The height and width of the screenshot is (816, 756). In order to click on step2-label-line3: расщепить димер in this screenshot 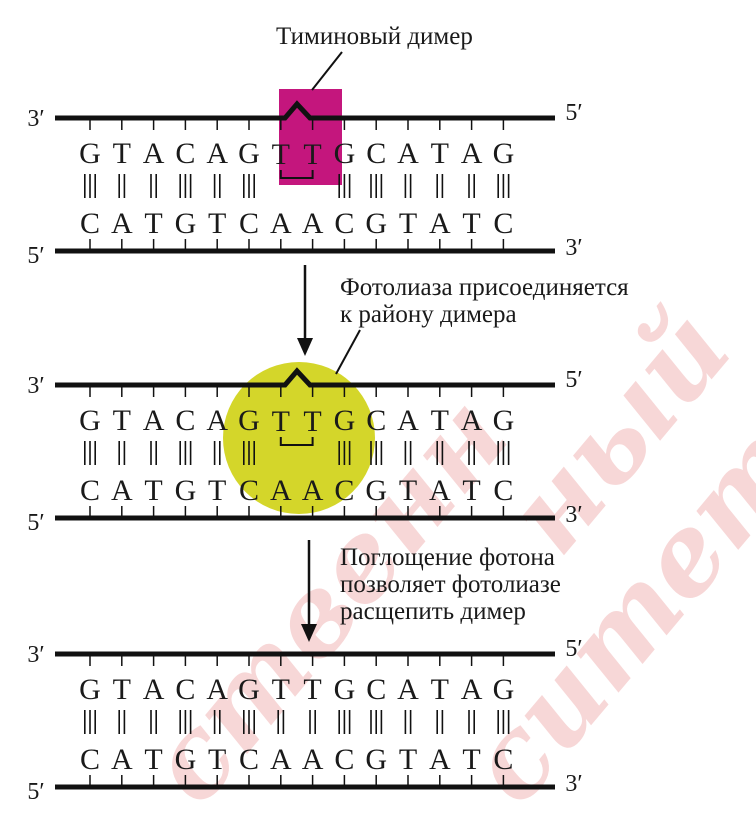, I will do `click(433, 611)`.